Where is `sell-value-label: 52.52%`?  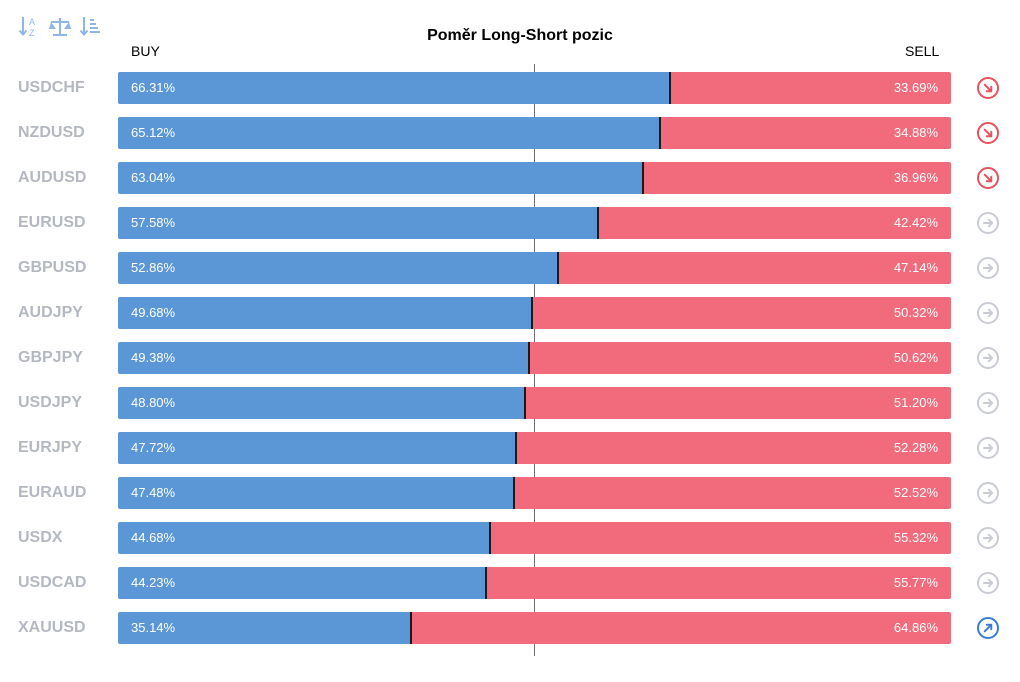 sell-value-label: 52.52% is located at coordinates (915, 492).